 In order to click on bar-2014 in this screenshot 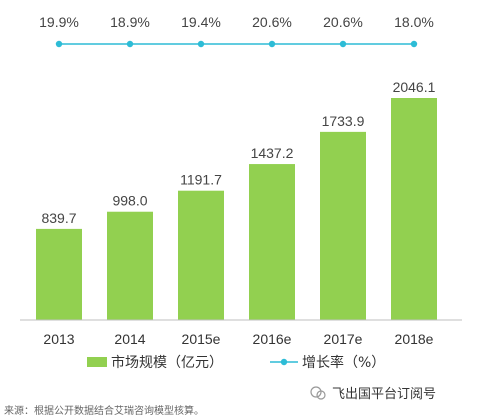, I will do `click(130, 265)`.